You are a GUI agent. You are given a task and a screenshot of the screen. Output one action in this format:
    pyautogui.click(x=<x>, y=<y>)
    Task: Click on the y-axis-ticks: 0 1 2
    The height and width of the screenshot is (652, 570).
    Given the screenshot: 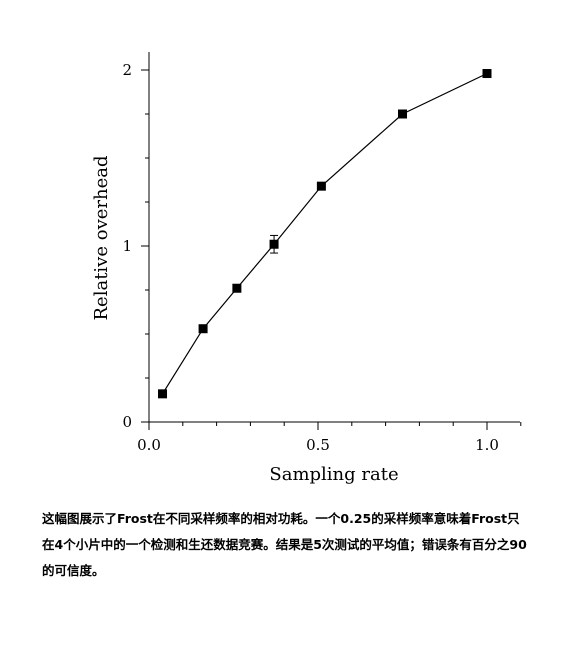 What is the action you would take?
    pyautogui.click(x=135, y=246)
    